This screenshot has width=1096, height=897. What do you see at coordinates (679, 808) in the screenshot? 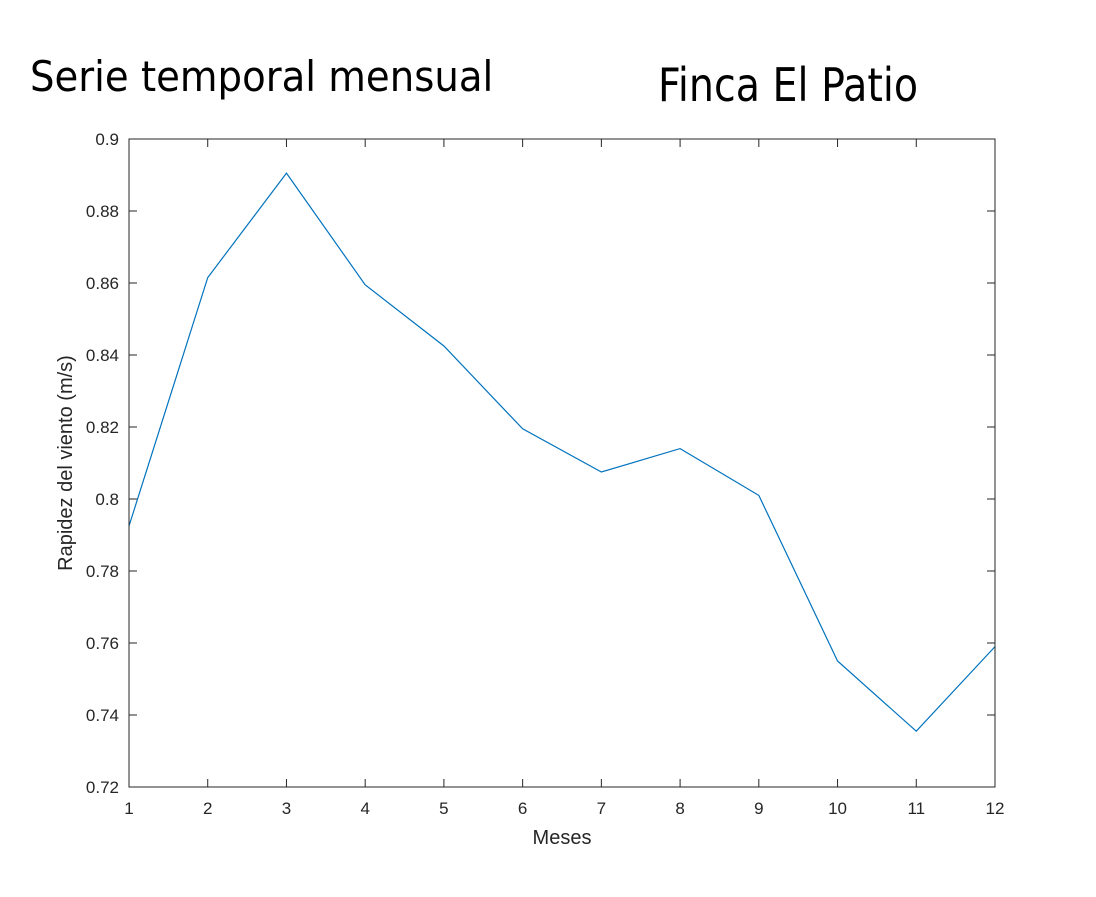
I see `x-tick-label: 8` at bounding box center [679, 808].